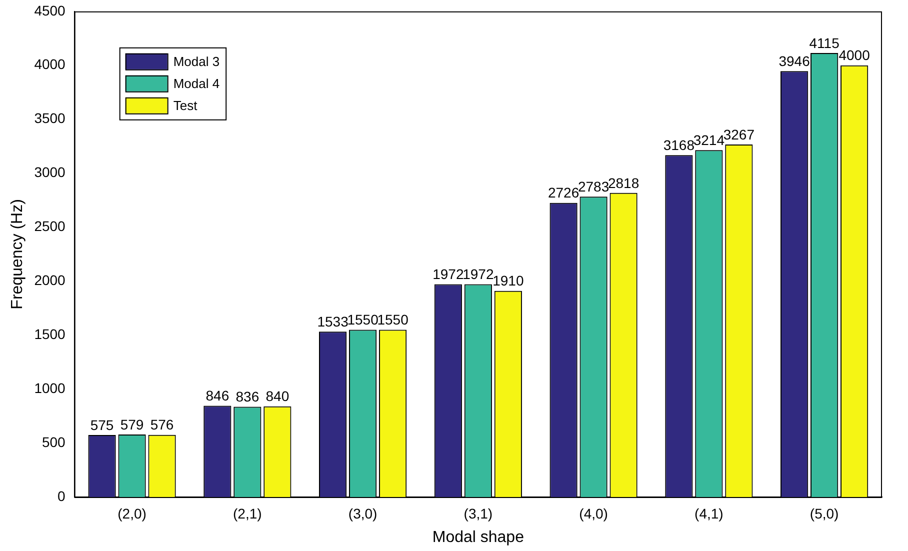  Describe the element at coordinates (278, 396) in the screenshot. I see `data-label: 840` at that location.